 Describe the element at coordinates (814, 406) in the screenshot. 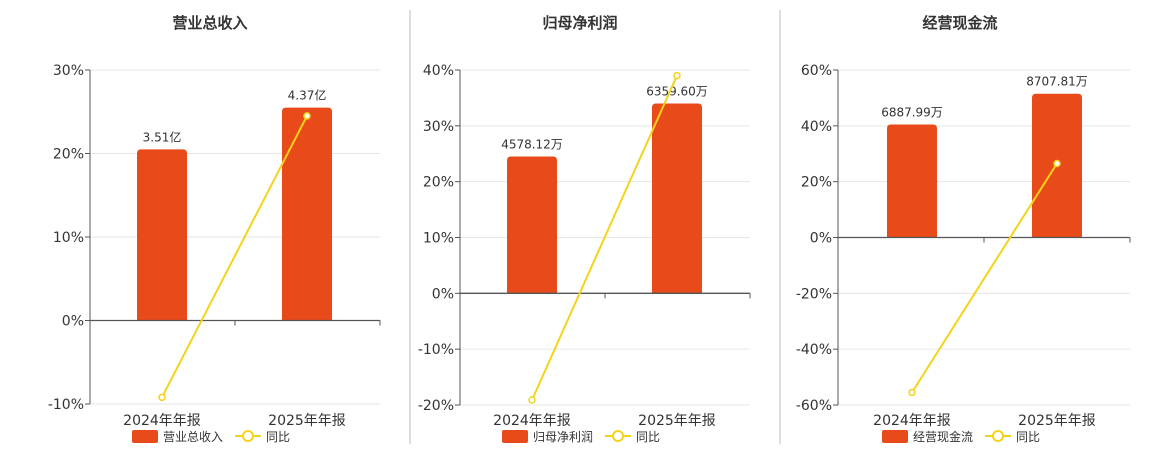

I see `y-tick-label: -60%` at that location.